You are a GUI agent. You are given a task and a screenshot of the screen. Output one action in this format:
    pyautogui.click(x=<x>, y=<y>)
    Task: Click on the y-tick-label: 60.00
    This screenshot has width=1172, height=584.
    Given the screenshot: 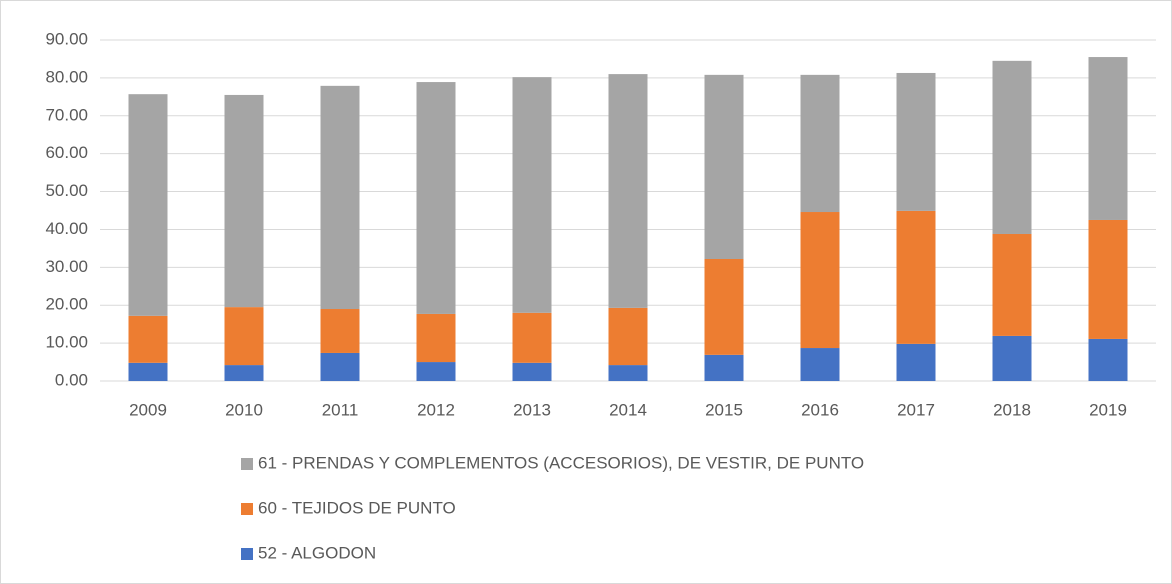 What is the action you would take?
    pyautogui.click(x=66, y=152)
    